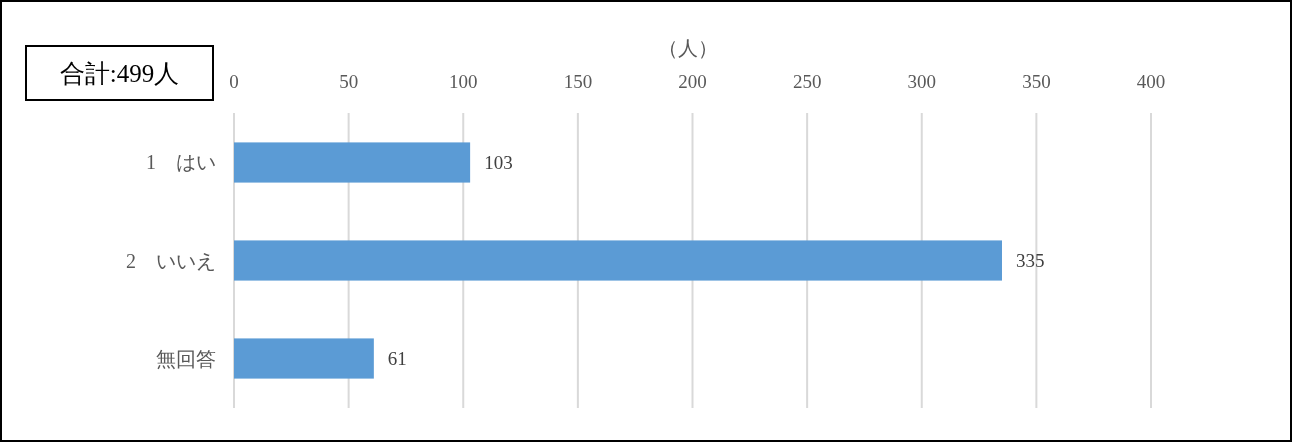 The image size is (1292, 442). I want to click on data-label: 61, so click(397, 359).